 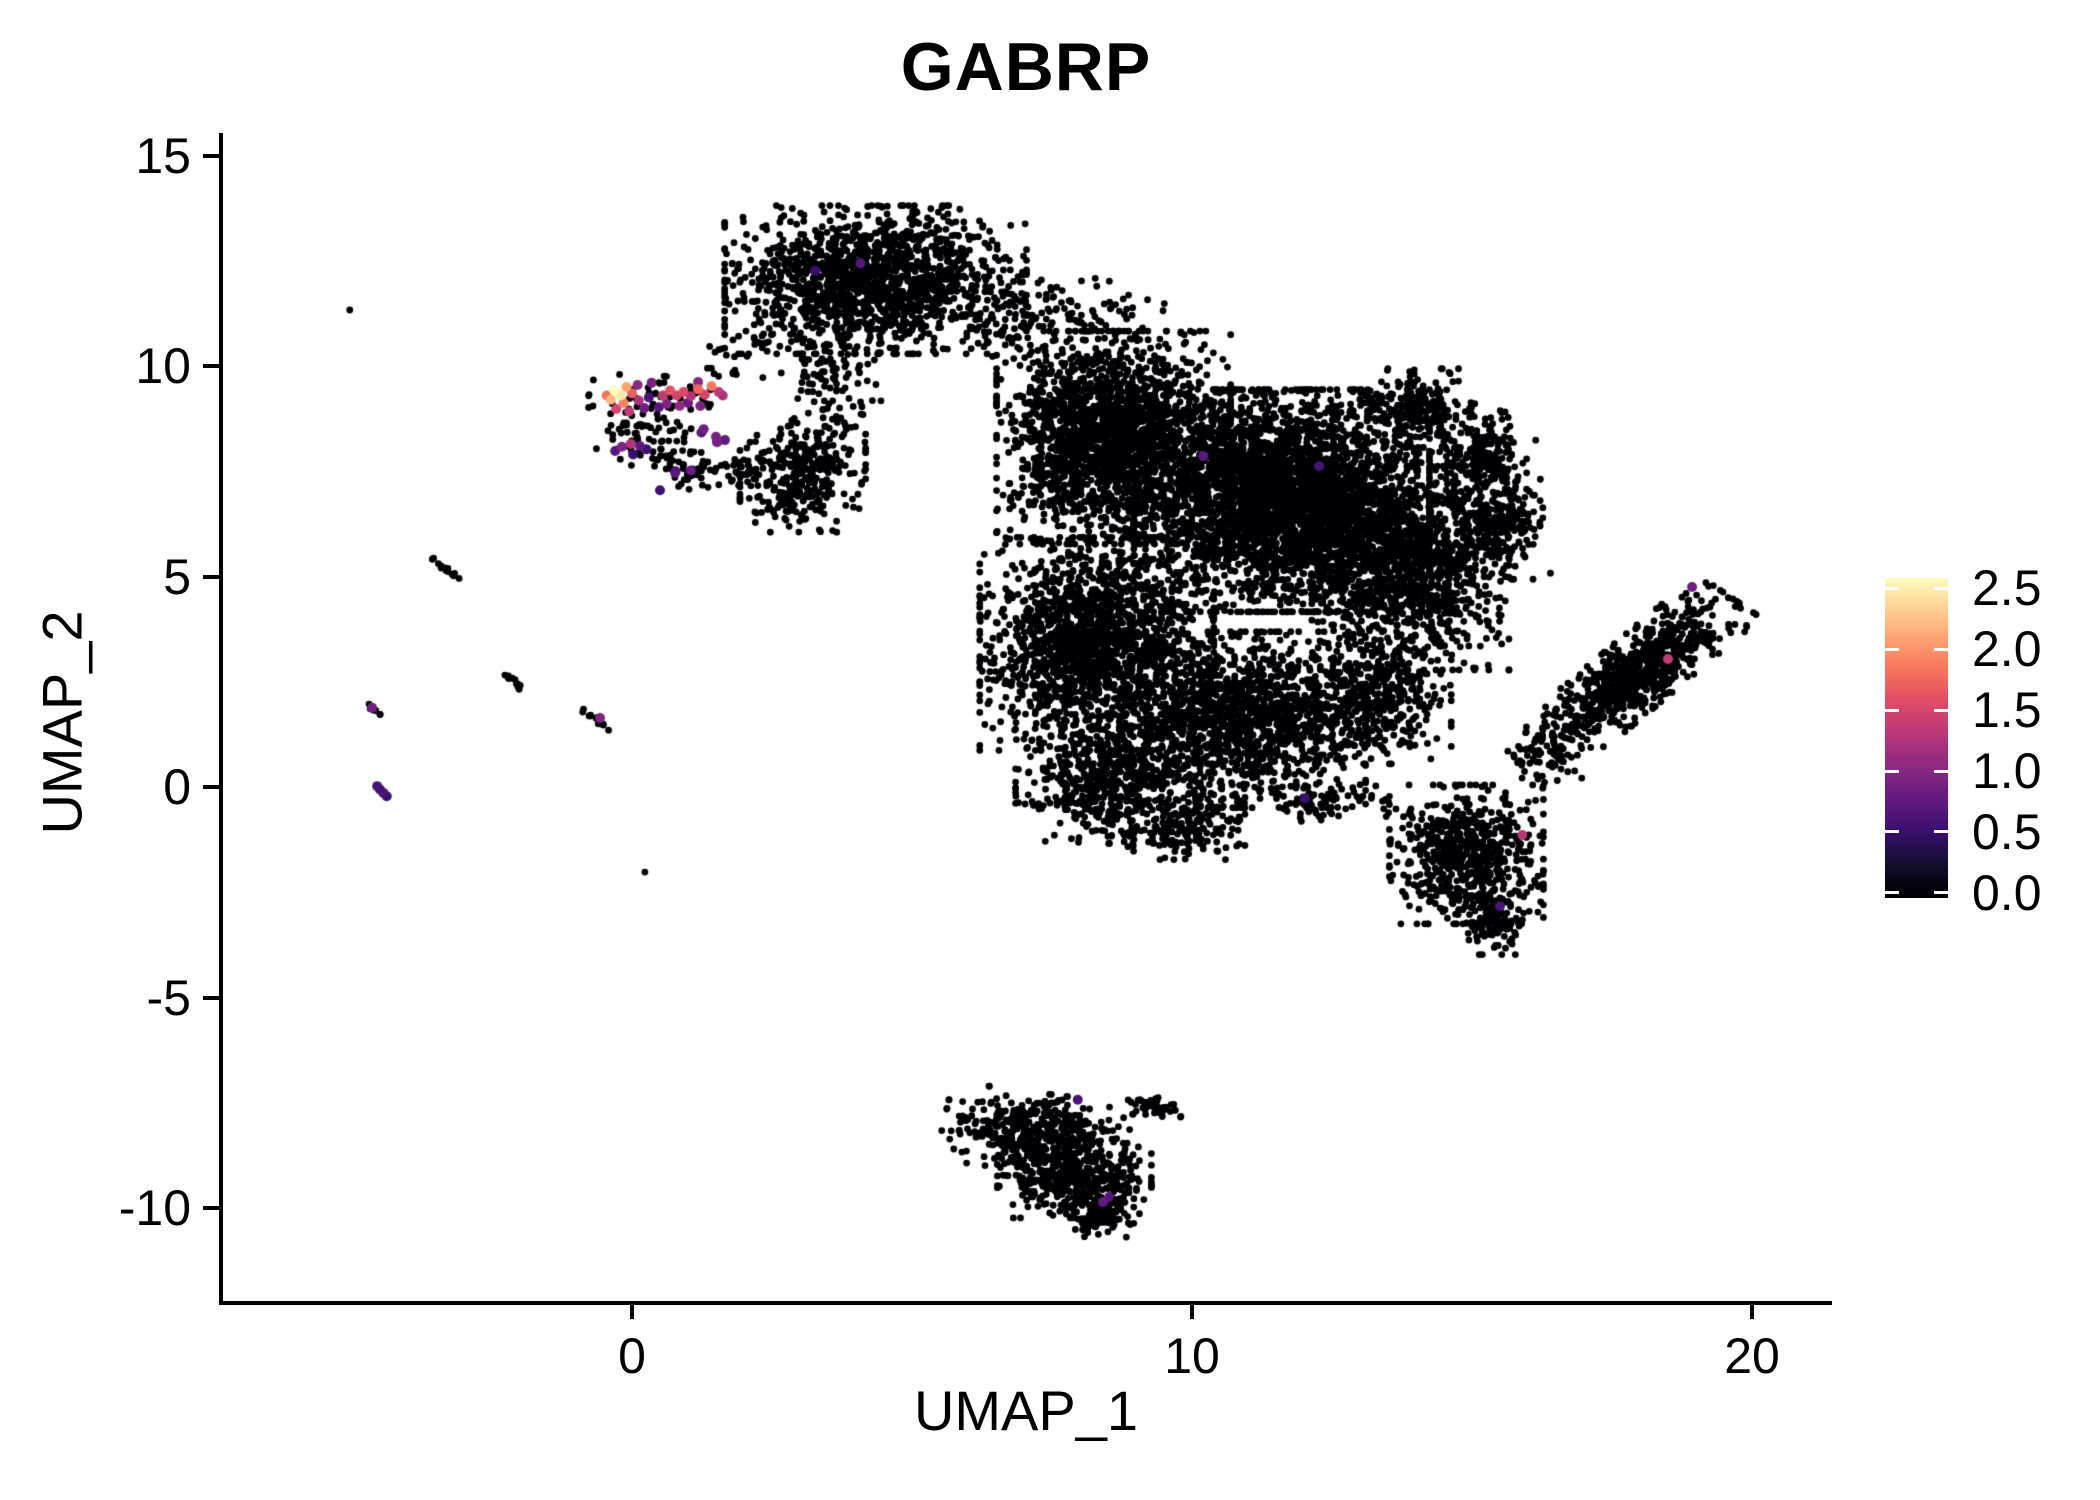 I want to click on x-tick-label: 20, so click(x=1752, y=1356).